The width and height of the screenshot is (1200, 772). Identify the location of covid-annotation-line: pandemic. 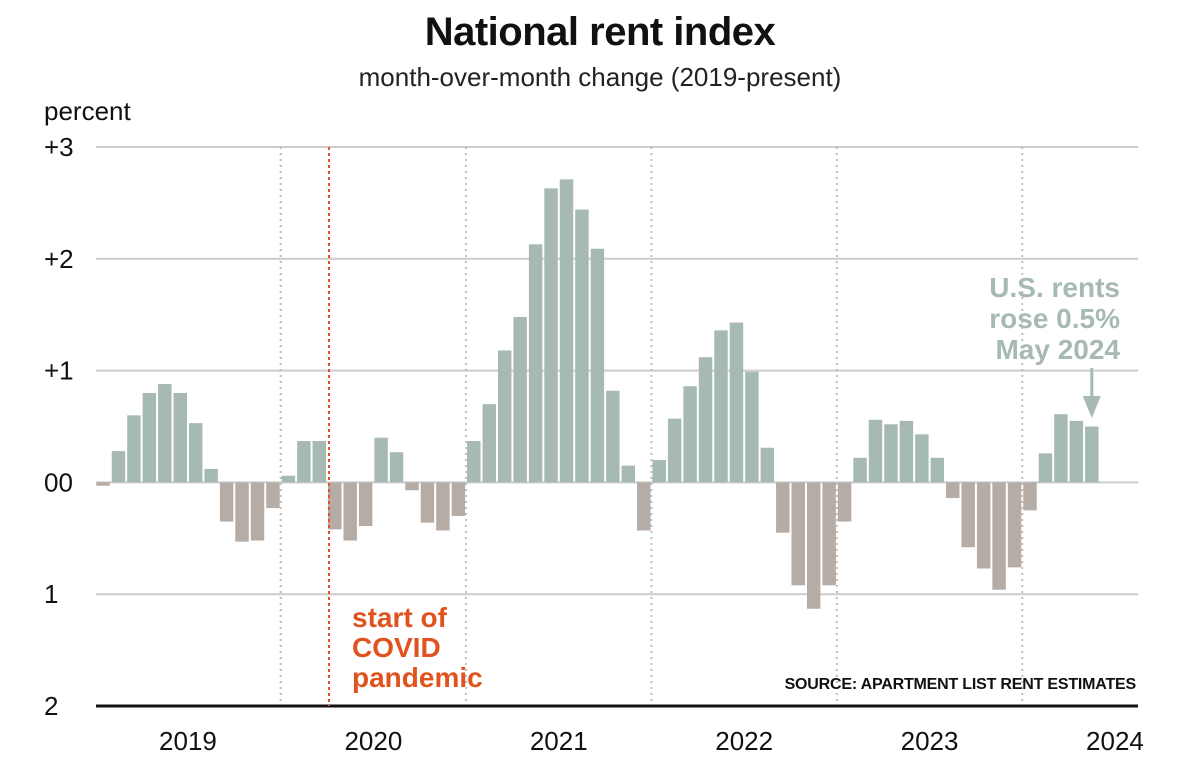
(417, 677).